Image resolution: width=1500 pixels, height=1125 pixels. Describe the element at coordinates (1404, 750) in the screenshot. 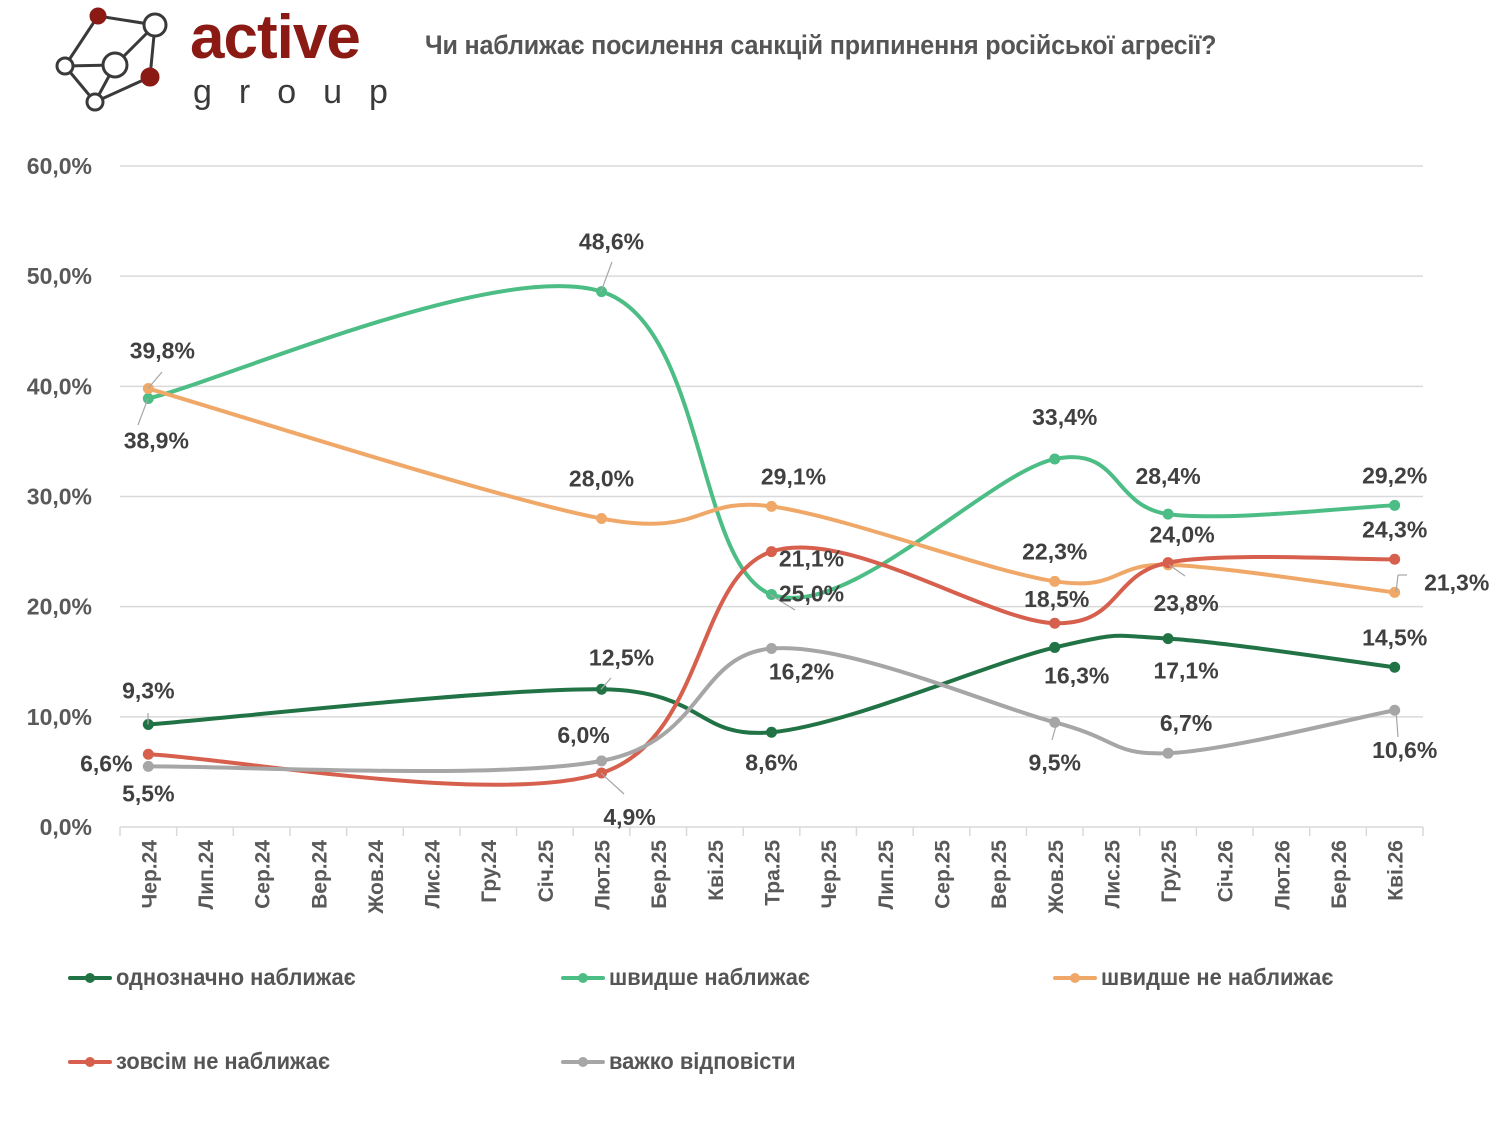

I see `data-label: 10,6%` at that location.